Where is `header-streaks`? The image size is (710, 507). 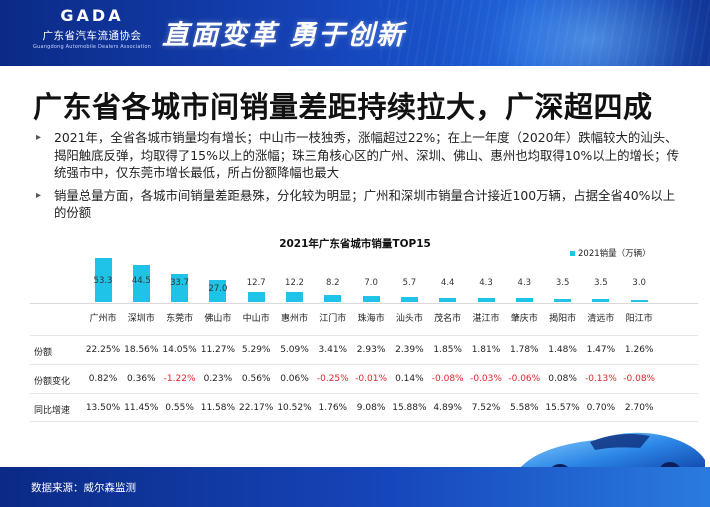 header-streaks is located at coordinates (545, 33).